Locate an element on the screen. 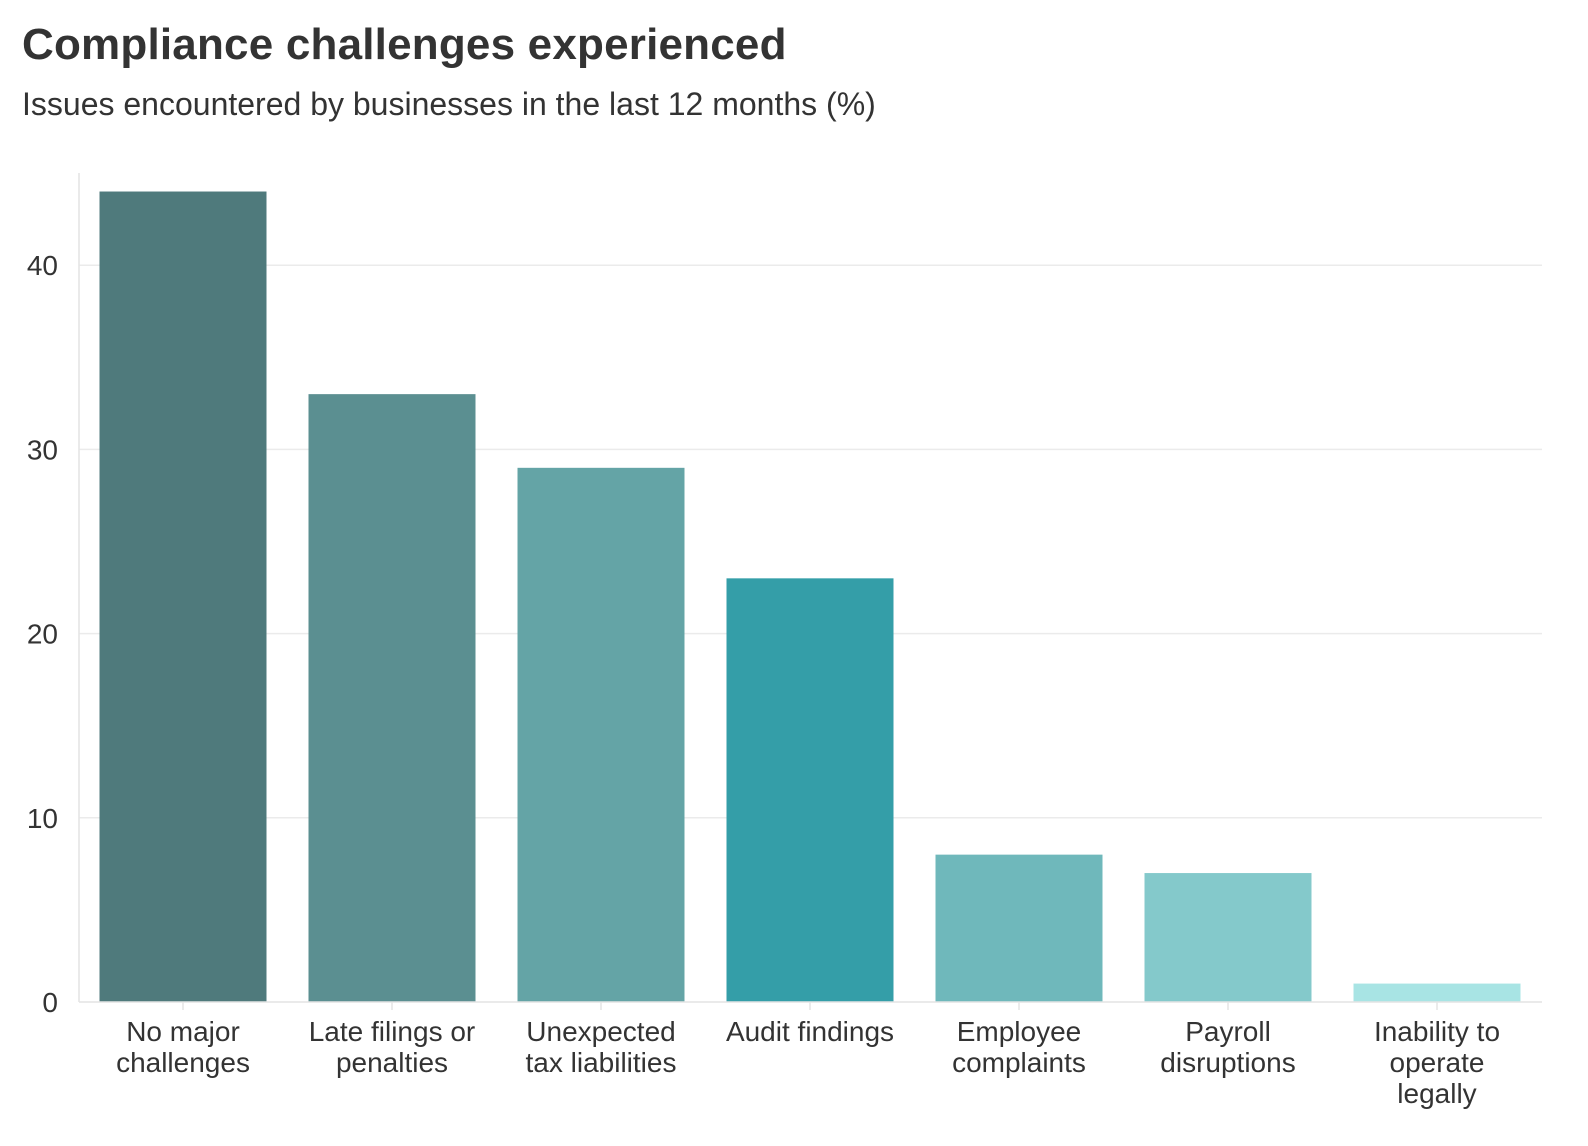 This screenshot has height=1146, width=1588. x-tick-label: penalties is located at coordinates (392, 1062).